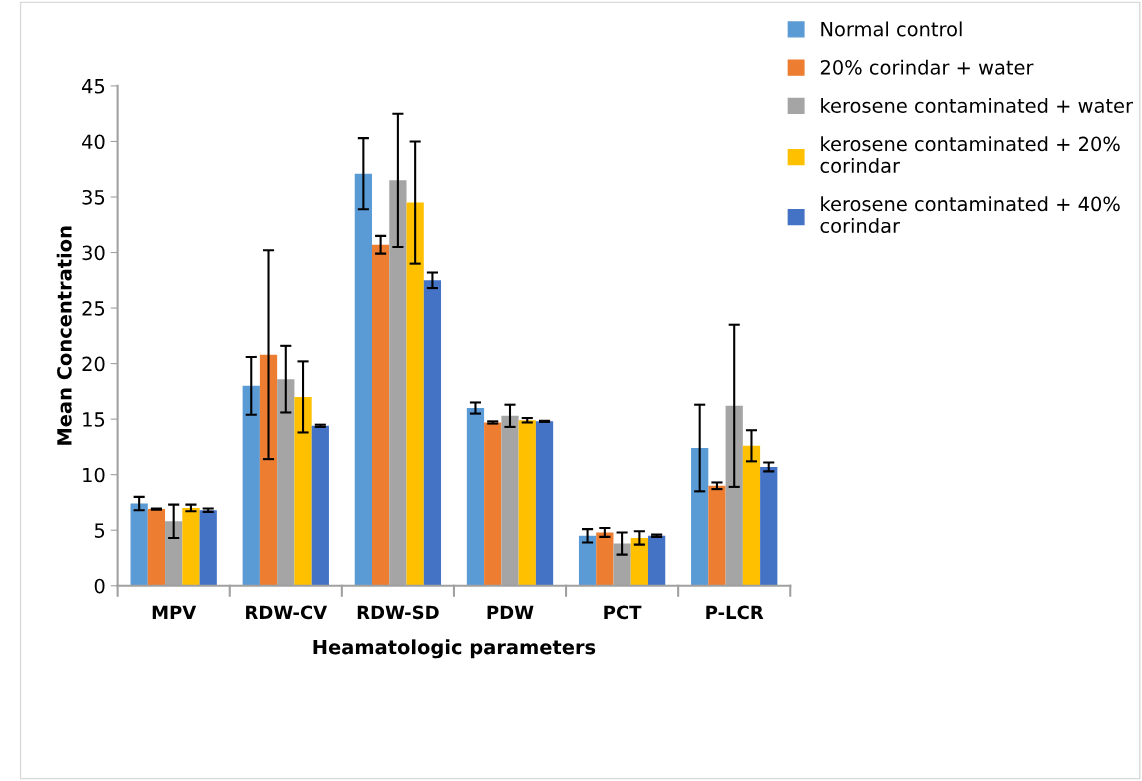  What do you see at coordinates (64, 335) in the screenshot?
I see `y-axis-title: Mean Concentration` at bounding box center [64, 335].